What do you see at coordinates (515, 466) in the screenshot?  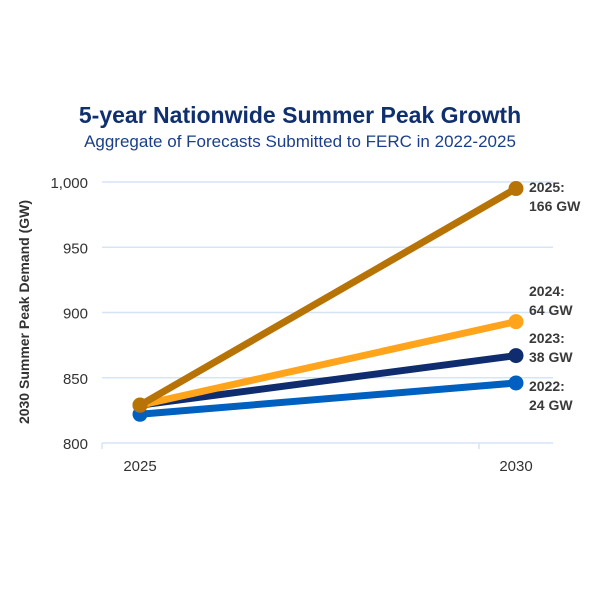 I see `x-tick-label: 2030` at bounding box center [515, 466].